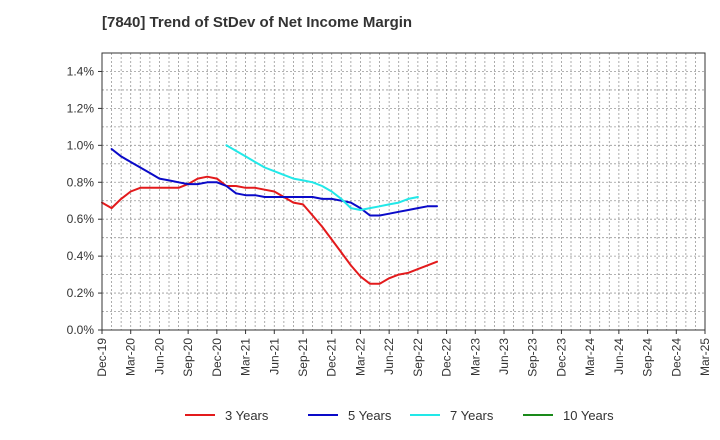 The image size is (720, 440). Describe the element at coordinates (303, 357) in the screenshot. I see `x-tick-label: Sep-21` at that location.